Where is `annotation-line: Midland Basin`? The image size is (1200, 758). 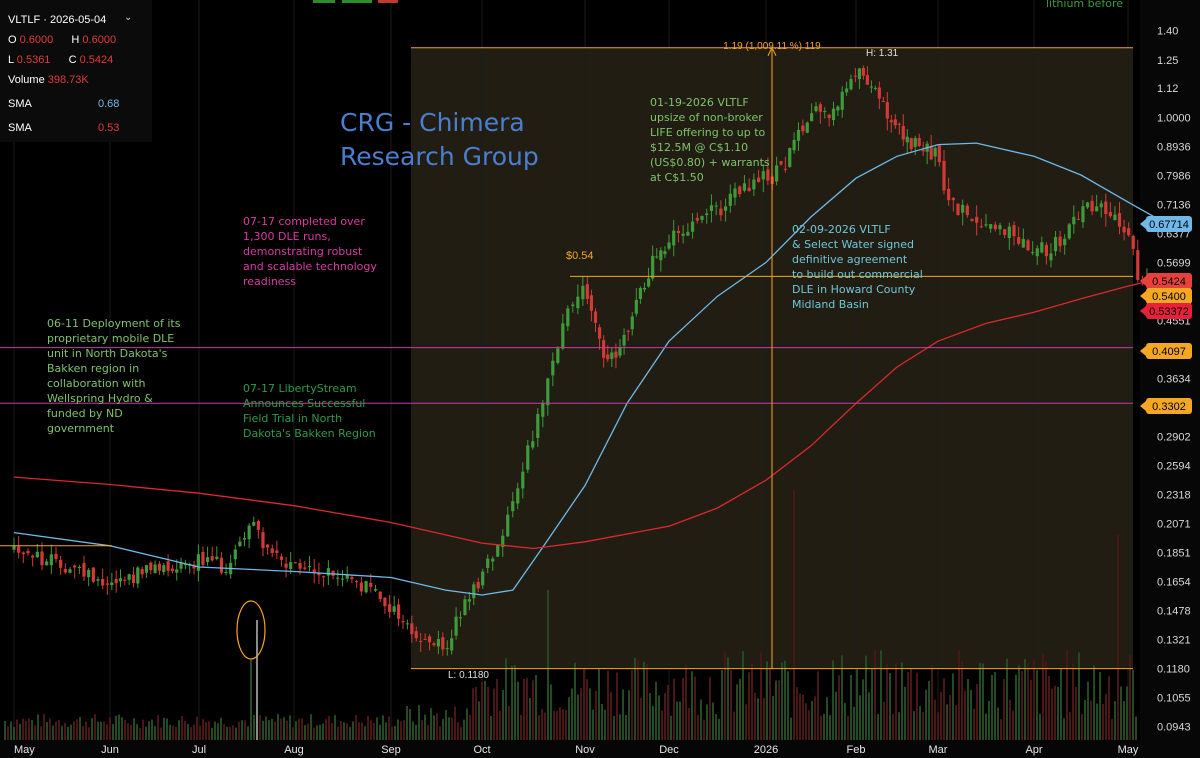
annotation-line: Midland Basin is located at coordinates (830, 304).